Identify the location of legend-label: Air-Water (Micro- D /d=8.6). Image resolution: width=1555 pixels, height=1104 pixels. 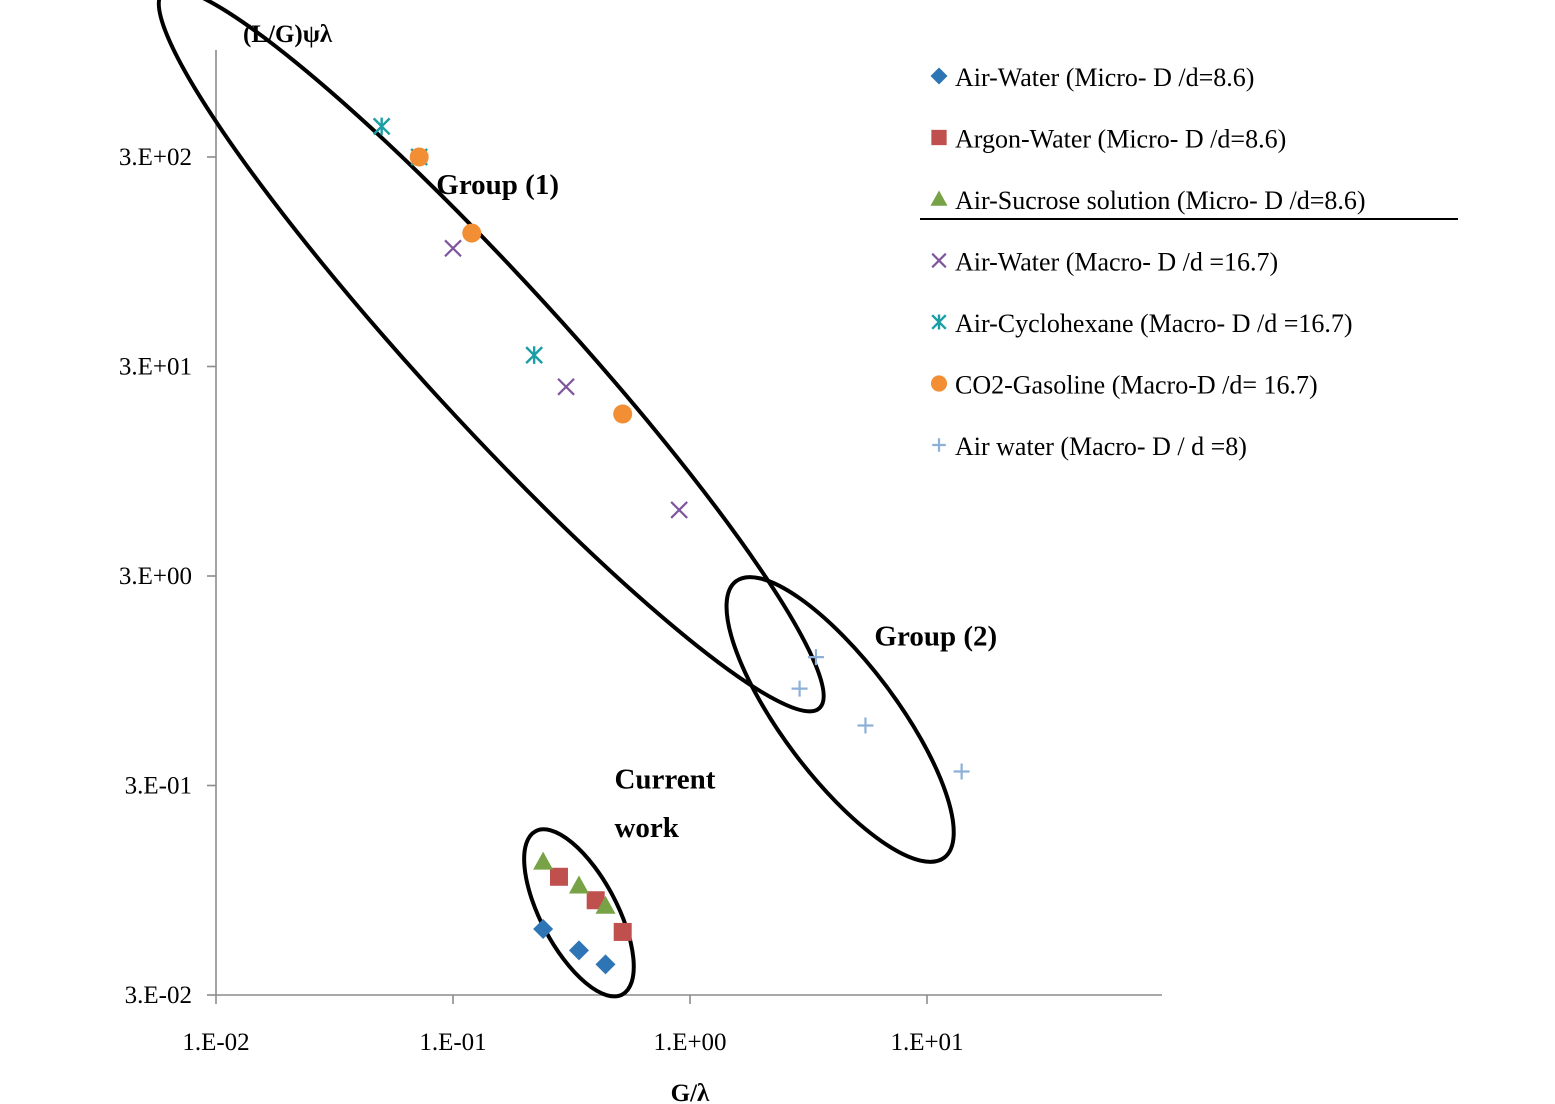
(1104, 77).